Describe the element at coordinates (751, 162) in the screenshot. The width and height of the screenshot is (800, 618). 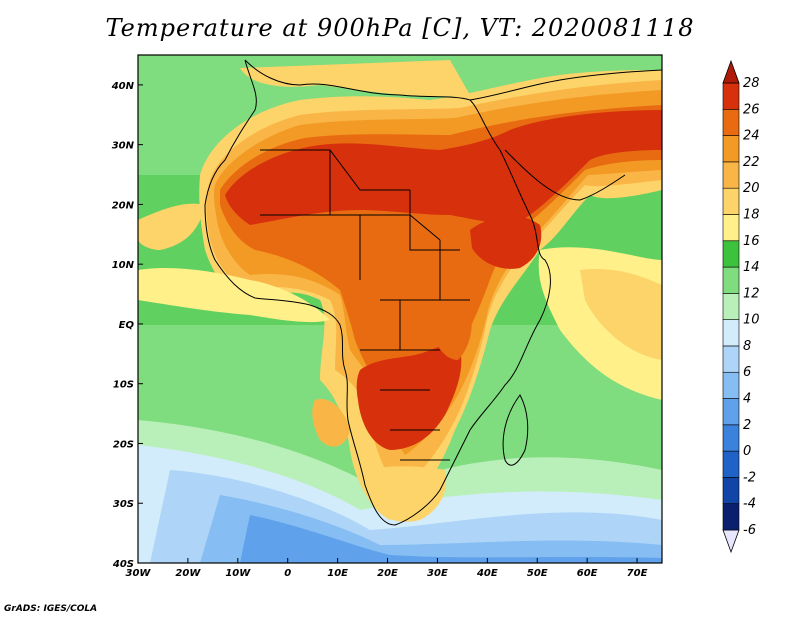
I see `colorbar-label: 22` at that location.